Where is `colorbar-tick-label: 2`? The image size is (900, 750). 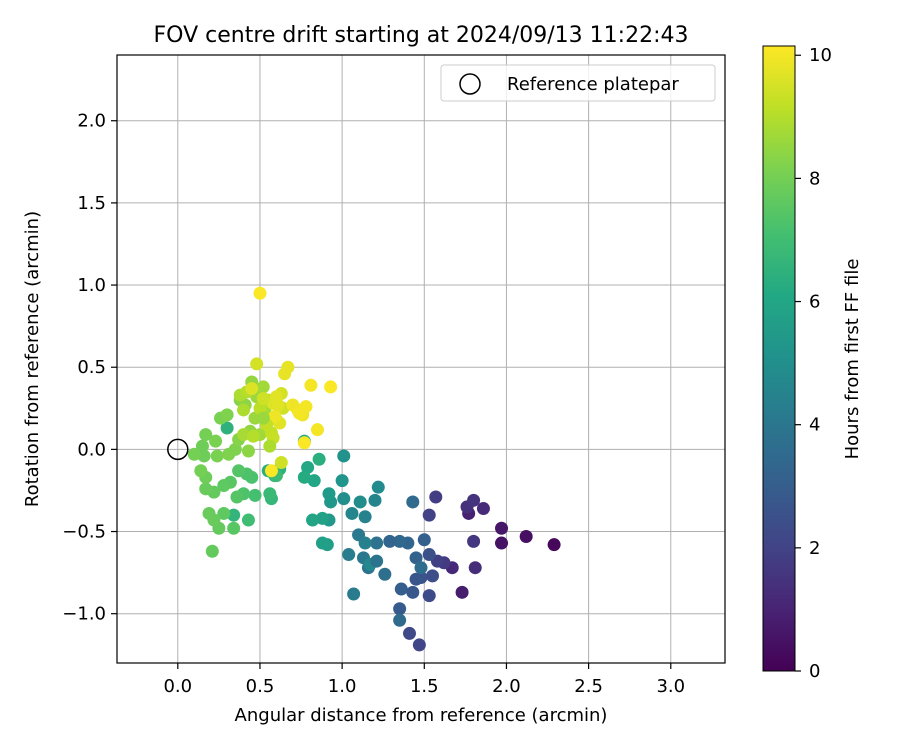
colorbar-tick-label: 2 is located at coordinates (814, 548).